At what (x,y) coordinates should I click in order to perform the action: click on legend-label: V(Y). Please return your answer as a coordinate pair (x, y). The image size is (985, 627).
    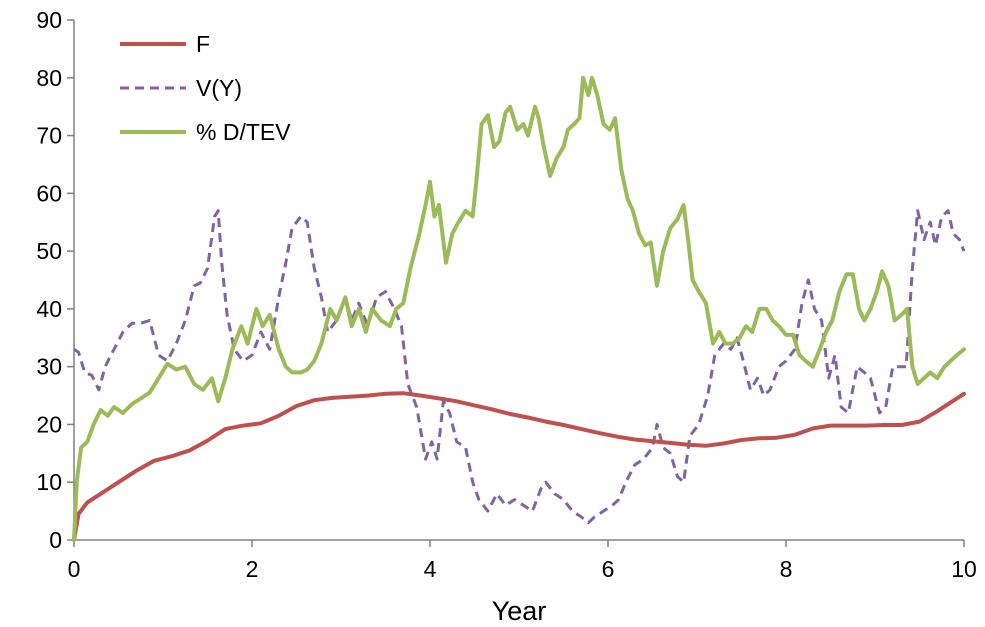
    Looking at the image, I should click on (219, 88).